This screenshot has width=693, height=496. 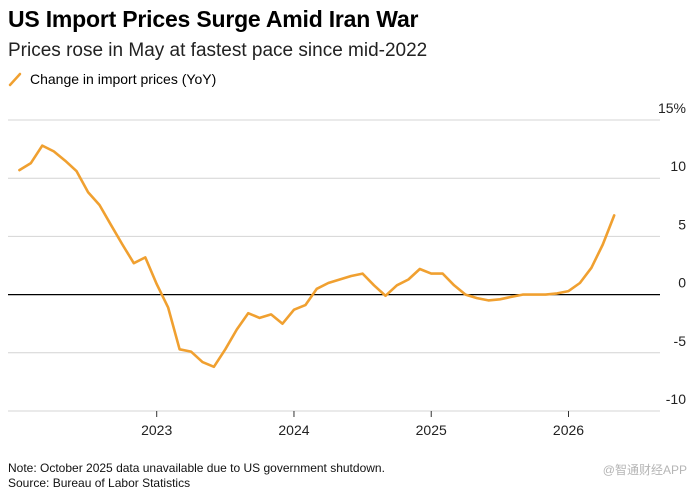 I want to click on x-tick-label: 2025, so click(x=431, y=430).